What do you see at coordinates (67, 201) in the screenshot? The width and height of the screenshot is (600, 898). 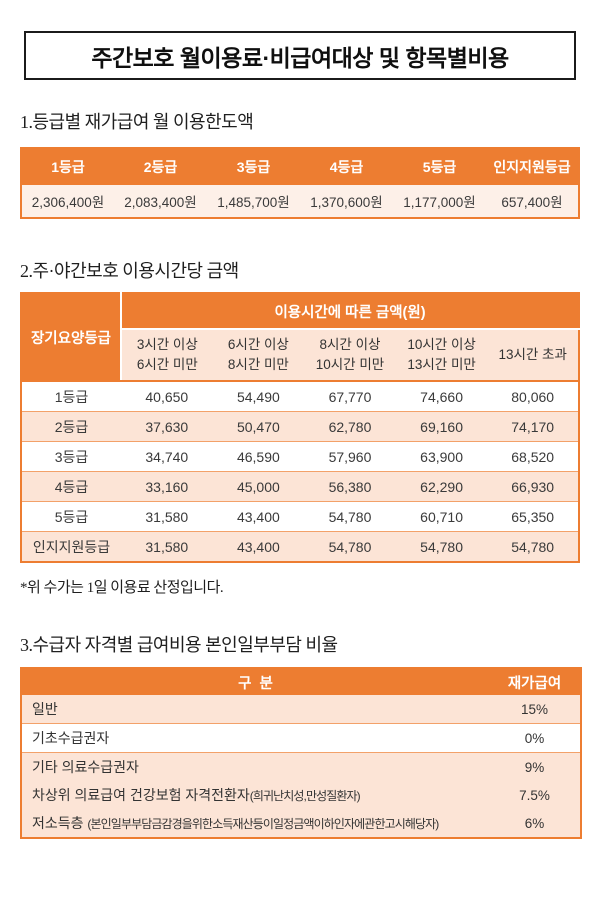 I see `limit-value: 2,306,400원` at bounding box center [67, 201].